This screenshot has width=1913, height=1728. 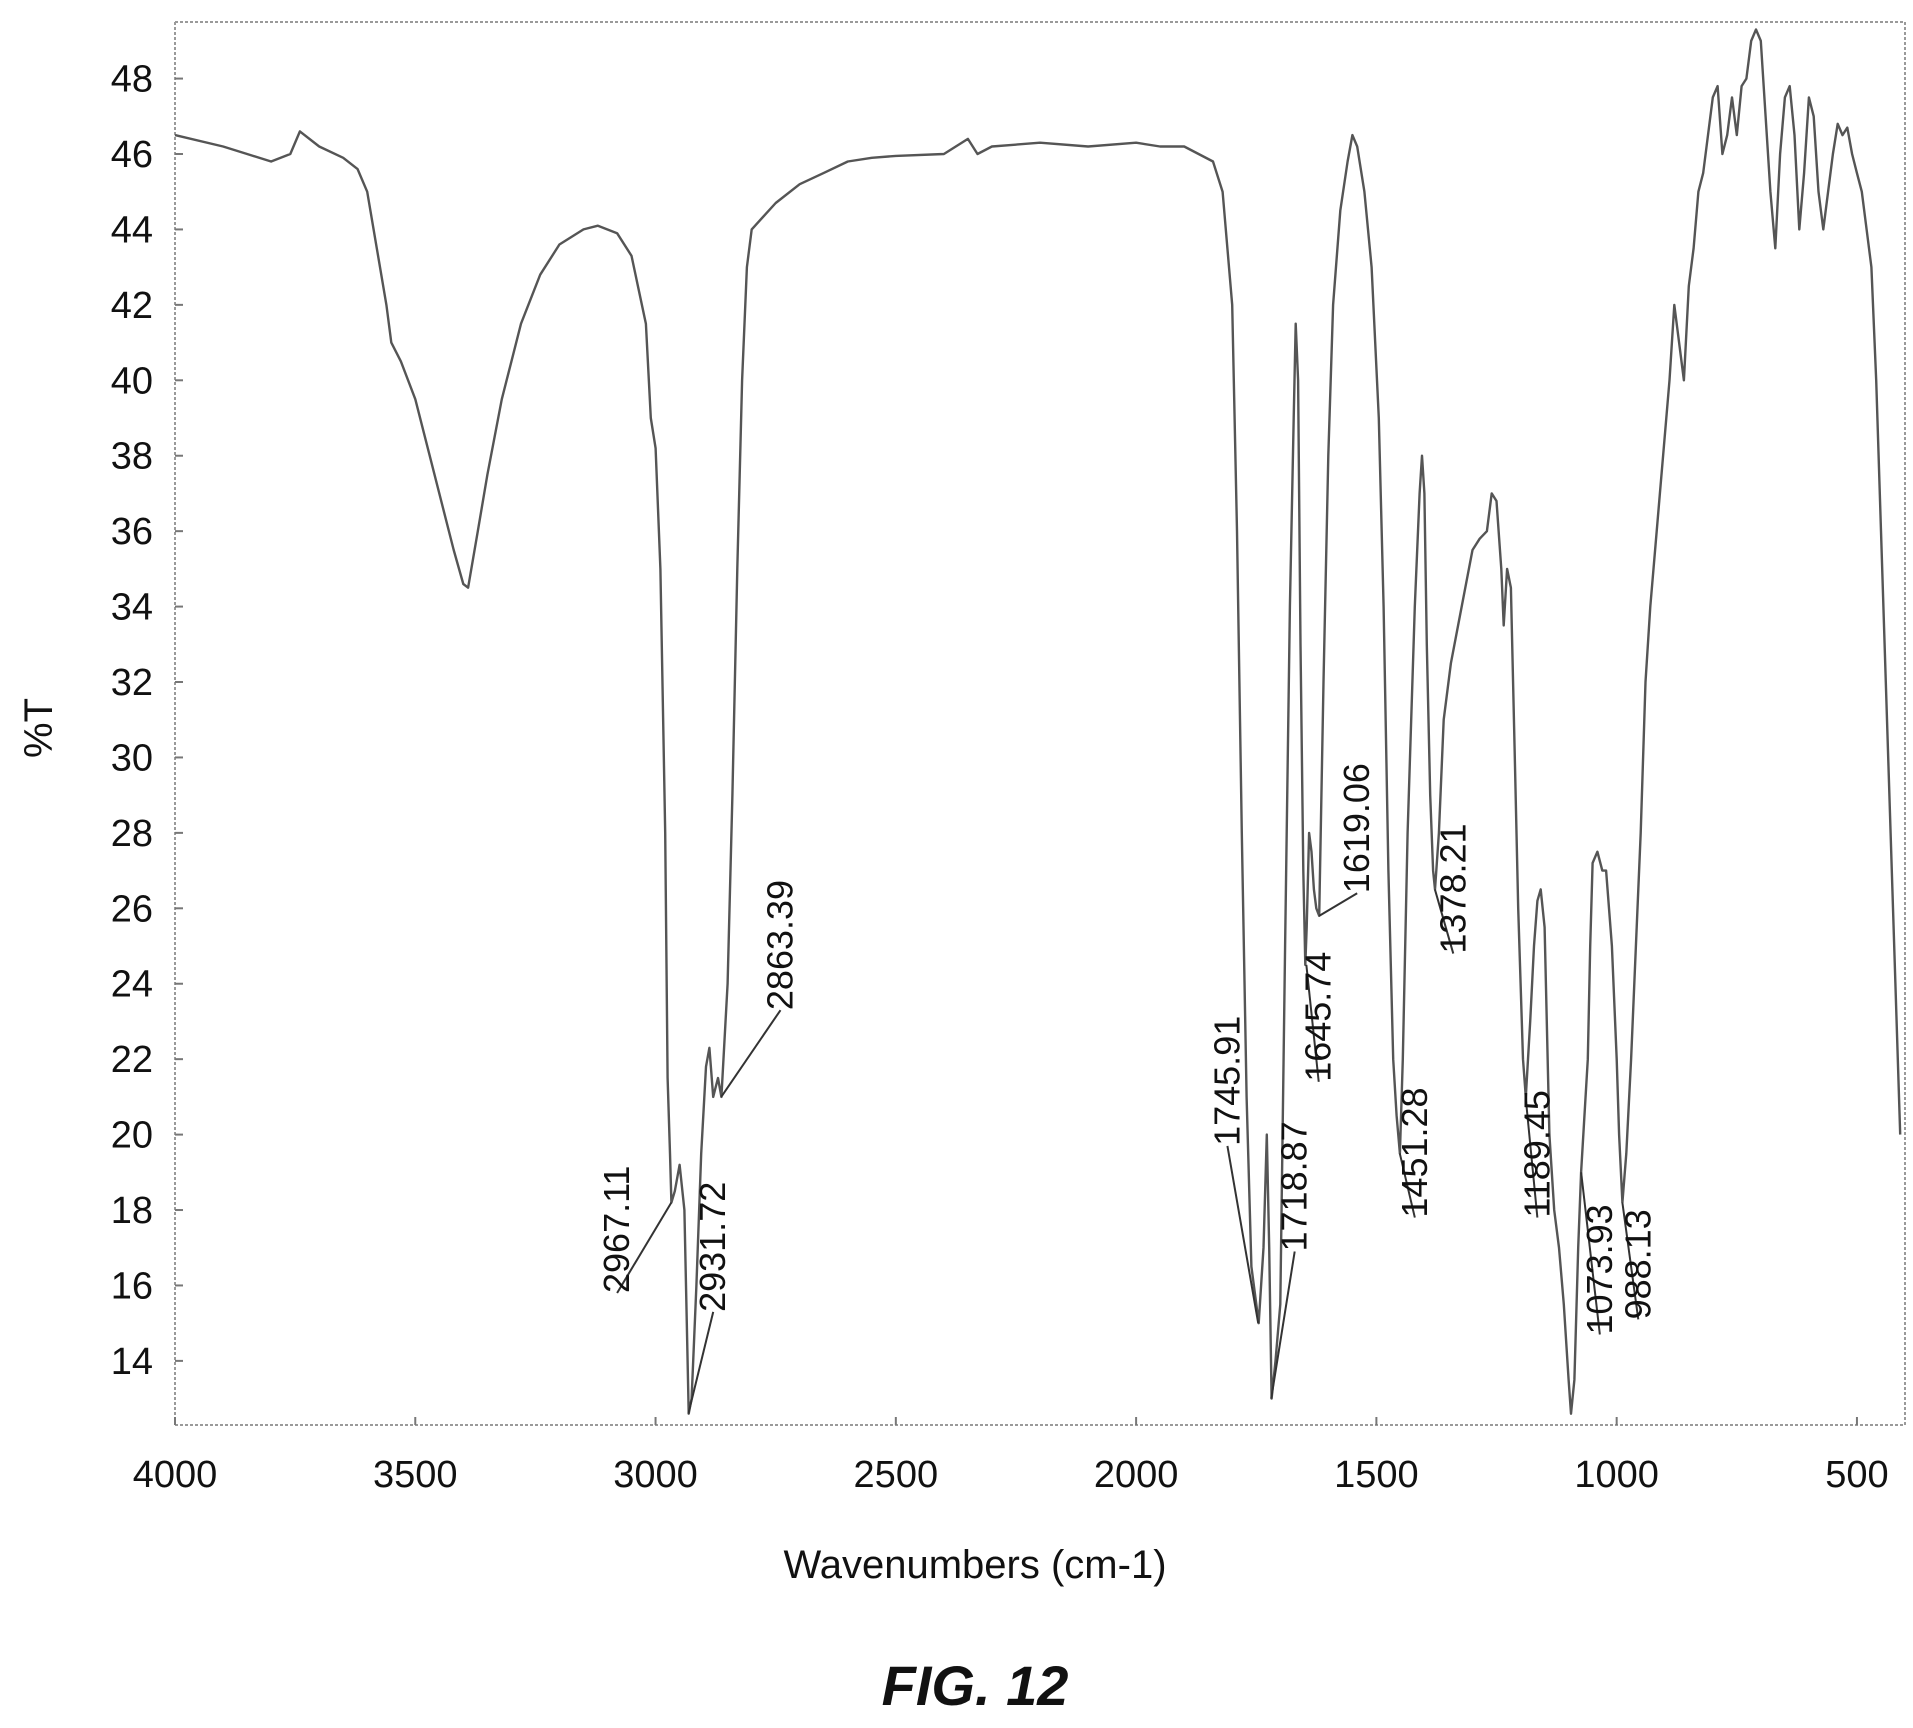 What do you see at coordinates (175, 1475) in the screenshot?
I see `x-tick-label: 4000` at bounding box center [175, 1475].